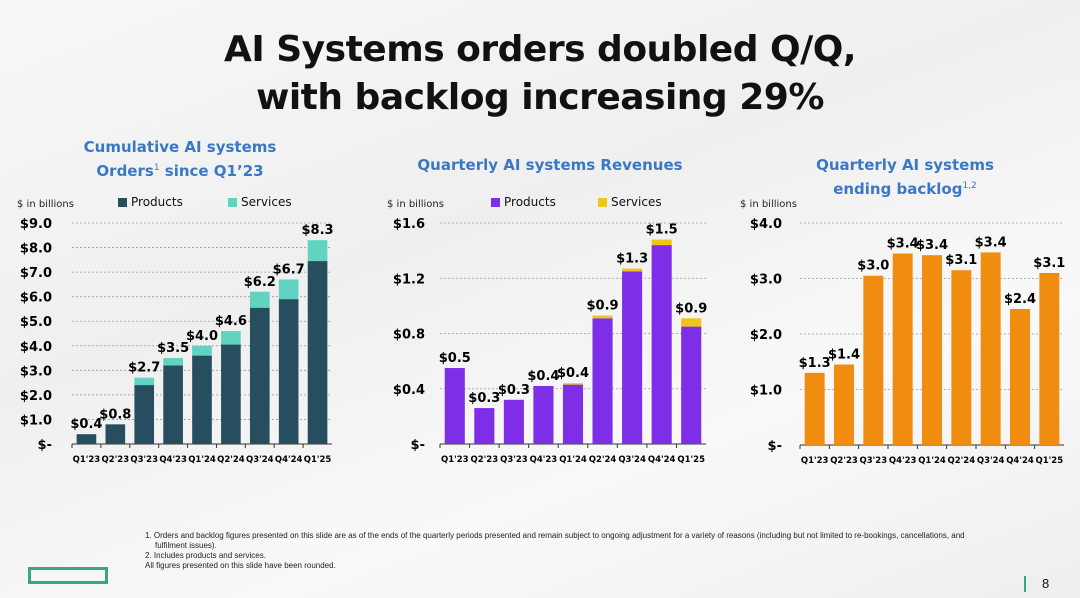 The image size is (1080, 598). Describe the element at coordinates (289, 269) in the screenshot. I see `chart1-data-label: $6.7` at that location.